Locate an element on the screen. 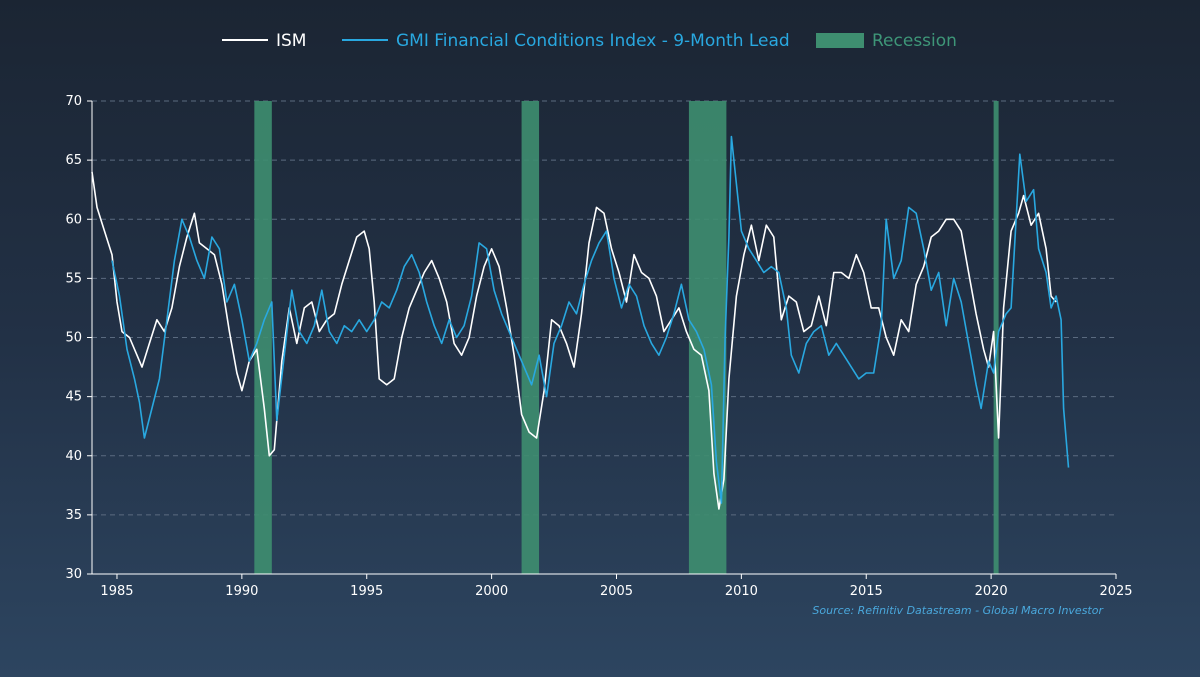 The image size is (1200, 677). legend-recession-label: Recession is located at coordinates (914, 41).